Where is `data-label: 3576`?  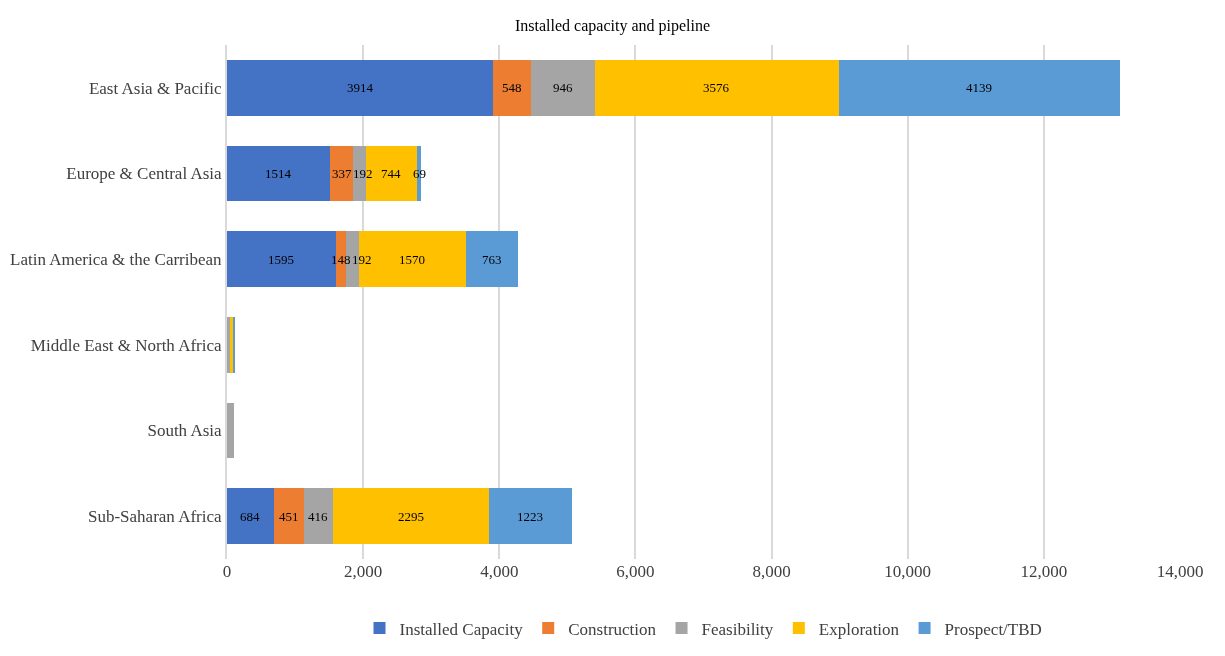
data-label: 3576 is located at coordinates (716, 87).